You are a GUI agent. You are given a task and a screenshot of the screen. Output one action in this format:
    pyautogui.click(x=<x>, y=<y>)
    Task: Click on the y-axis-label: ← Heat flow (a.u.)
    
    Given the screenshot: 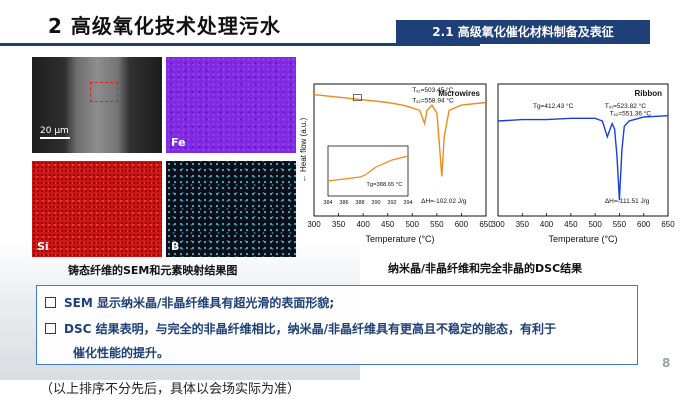 What is the action you would take?
    pyautogui.click(x=303, y=149)
    